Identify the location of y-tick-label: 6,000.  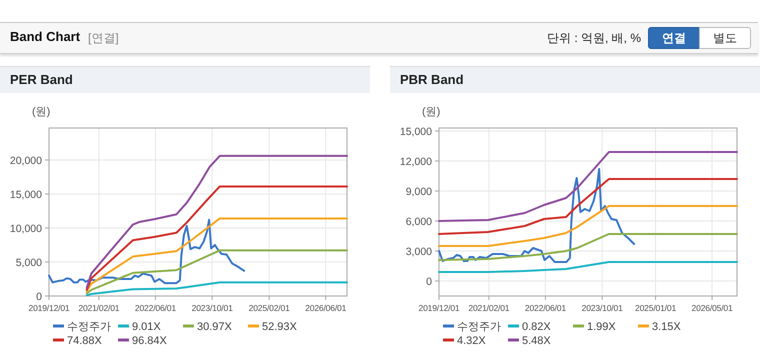
(419, 222).